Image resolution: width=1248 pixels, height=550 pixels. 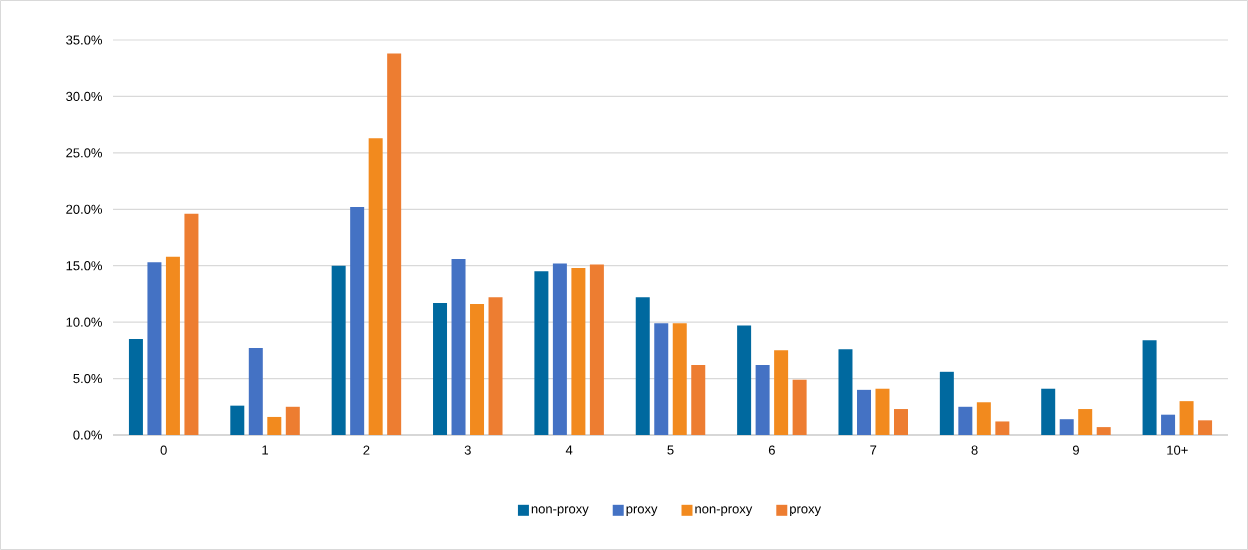 I want to click on y-tick-label: 10.0%, so click(x=84, y=322).